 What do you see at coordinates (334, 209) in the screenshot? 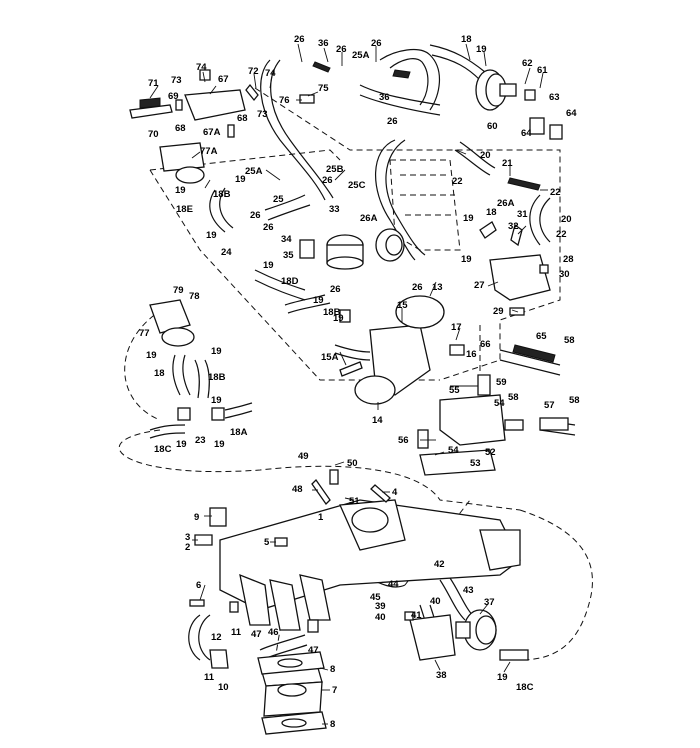
I see `callout-33: 33` at bounding box center [334, 209].